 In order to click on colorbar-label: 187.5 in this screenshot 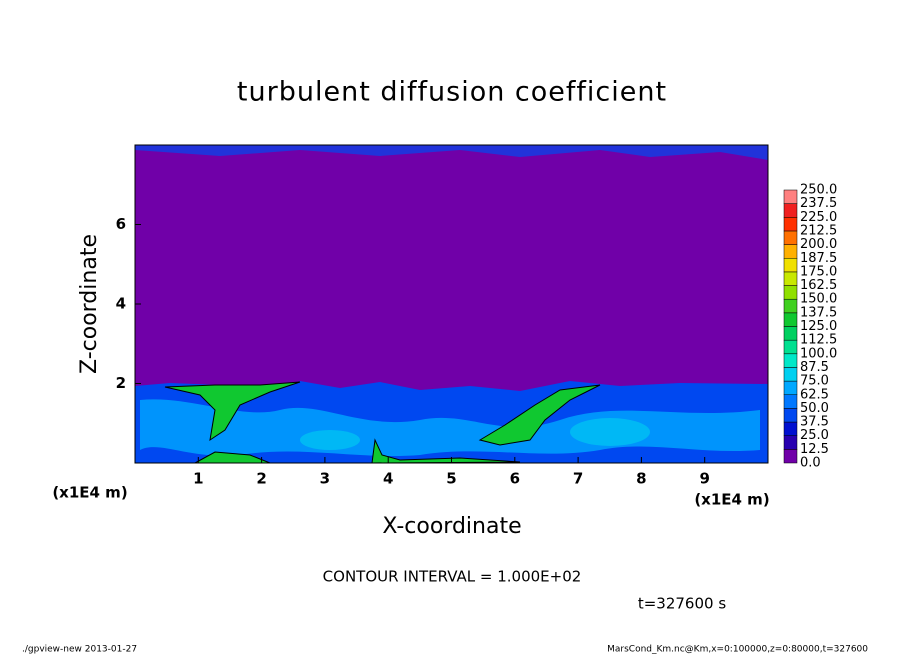, I will do `click(818, 258)`.